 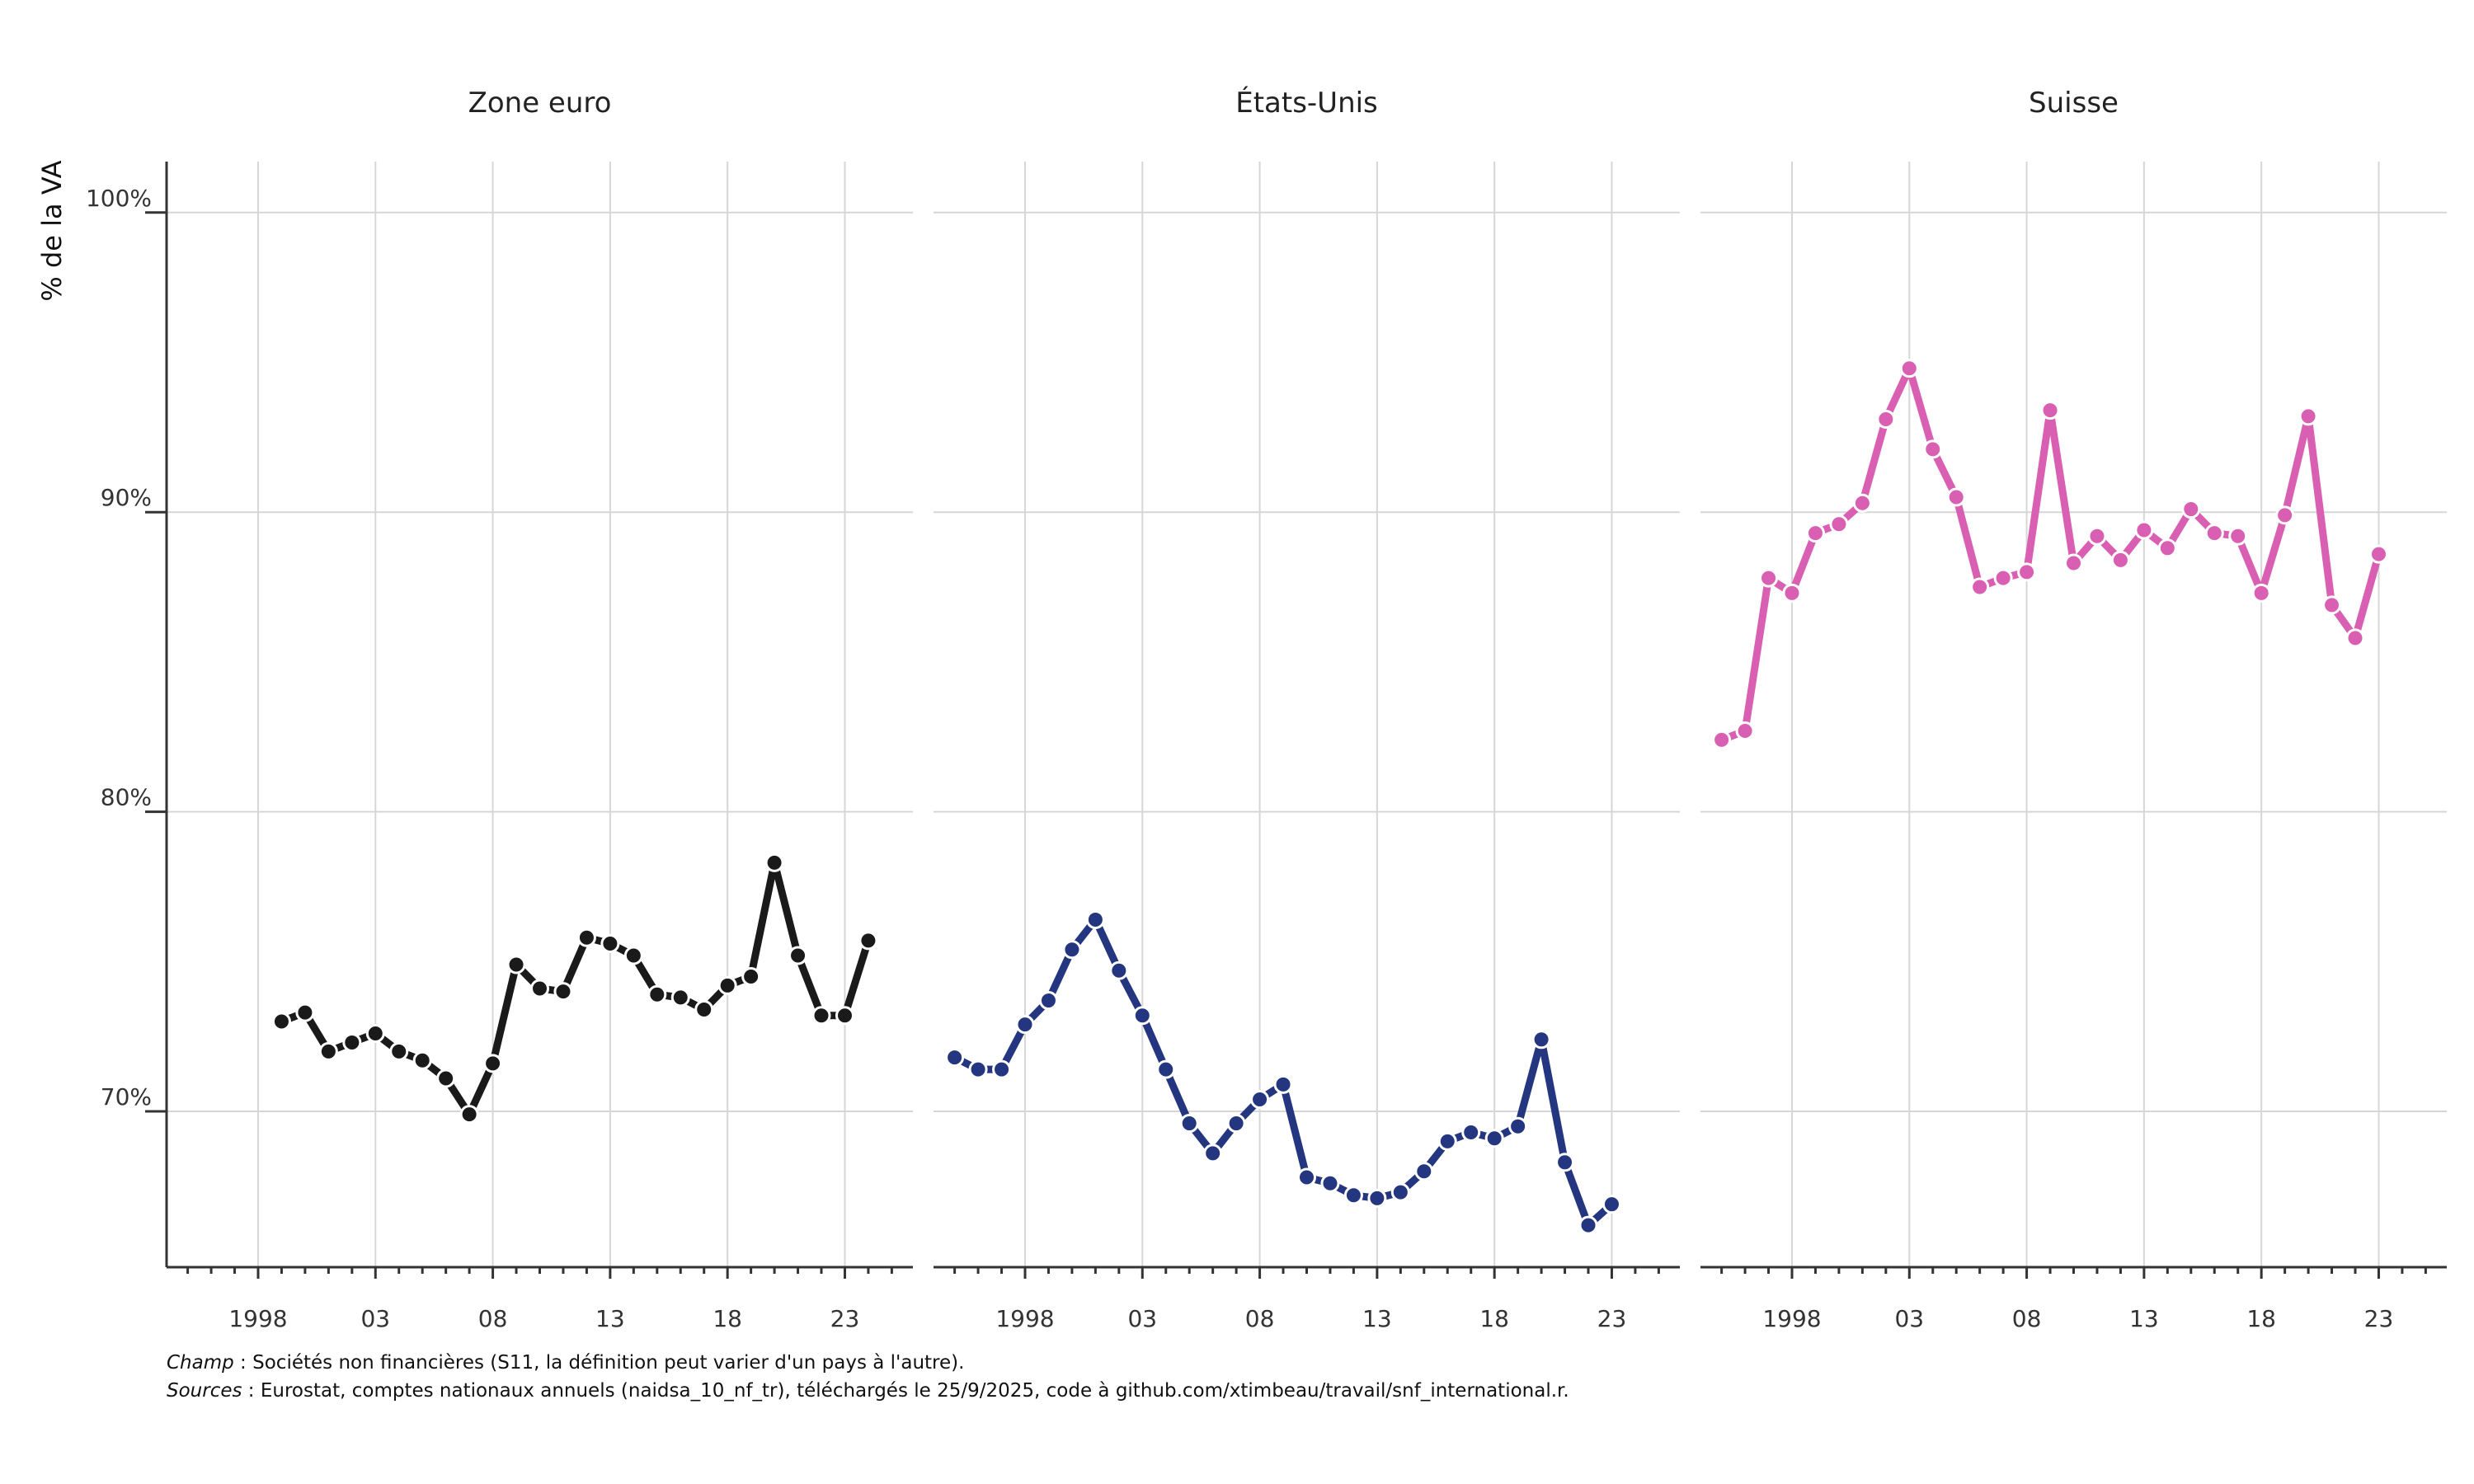 What do you see at coordinates (540, 103) in the screenshot?
I see `facet-title: Zone euro` at bounding box center [540, 103].